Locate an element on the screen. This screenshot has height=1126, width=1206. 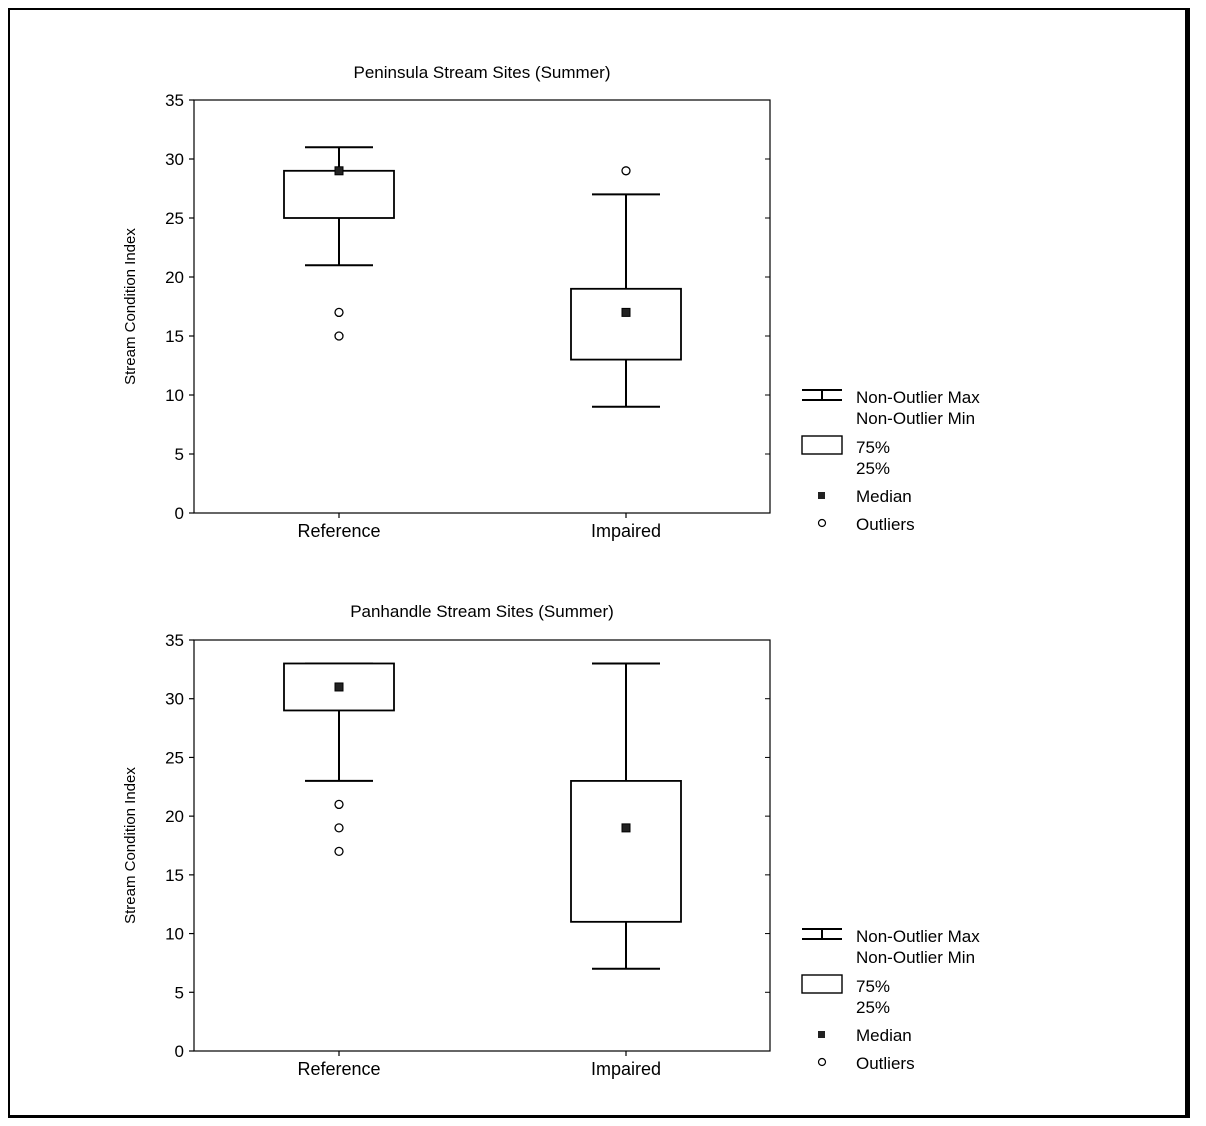
chart-title: Panhandle Stream Sites (Summer) is located at coordinates (482, 611).